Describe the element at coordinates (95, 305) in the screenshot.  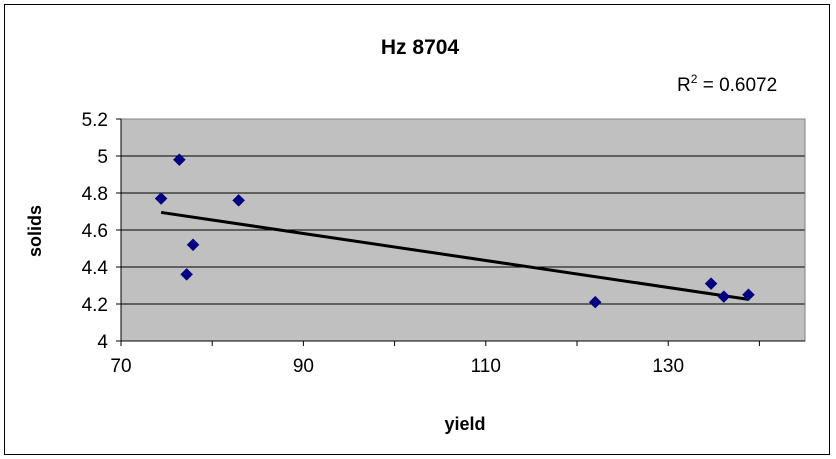
I see `y-tick-label: 4.2` at that location.